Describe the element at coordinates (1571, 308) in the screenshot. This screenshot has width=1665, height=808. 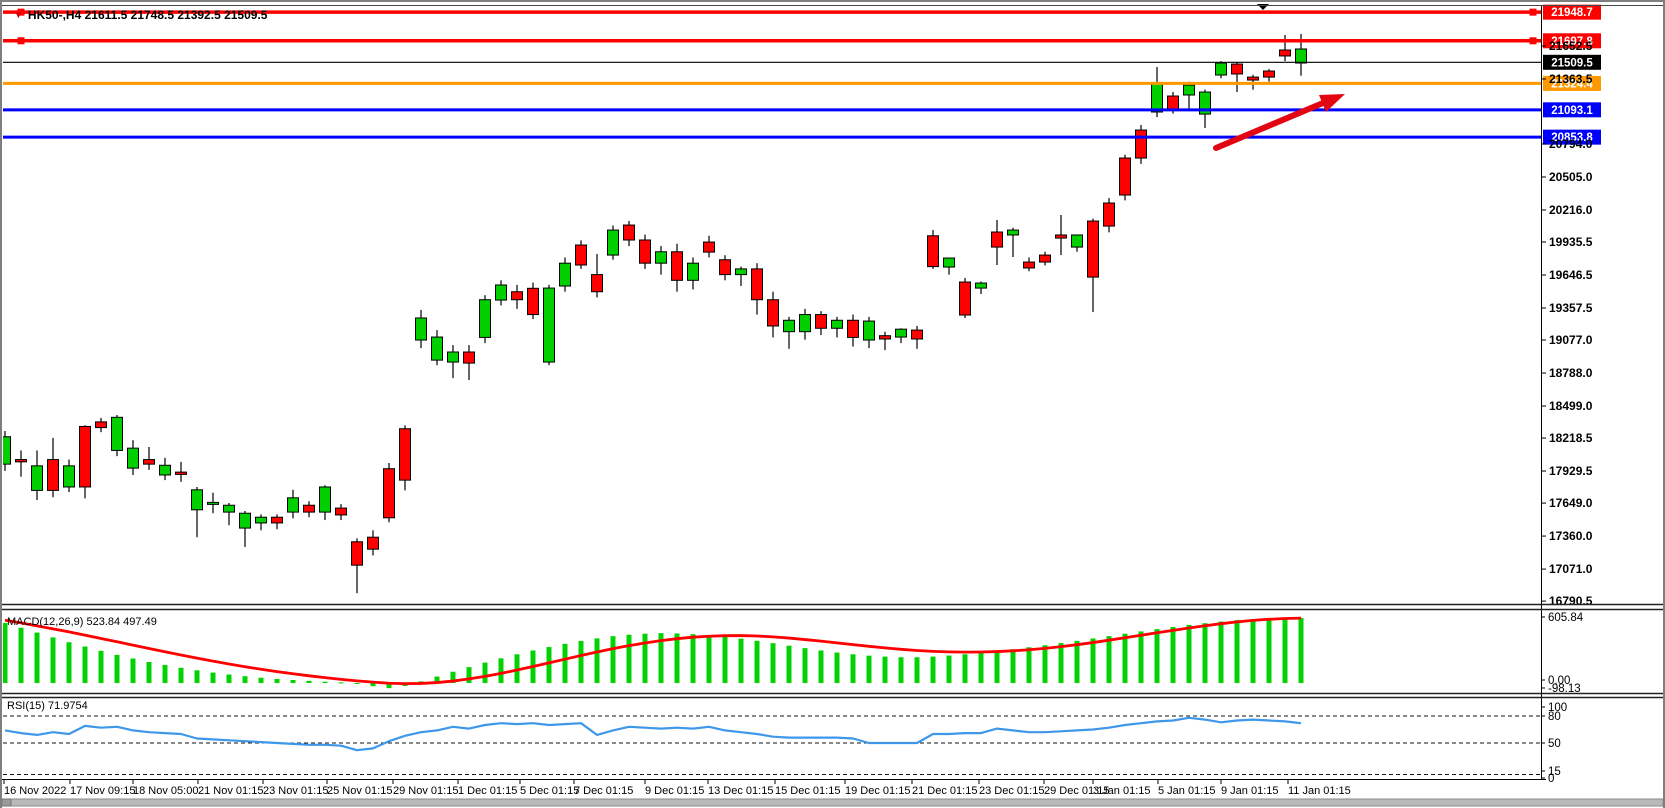
I see `price-tick-label: 19357.5` at that location.